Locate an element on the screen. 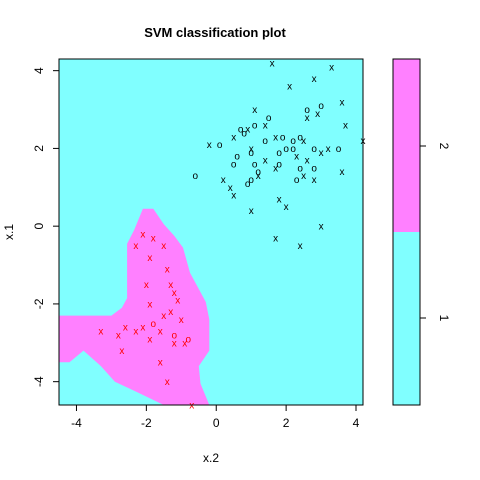 The image size is (480, 480). x-tick-label: -4 is located at coordinates (76, 423).